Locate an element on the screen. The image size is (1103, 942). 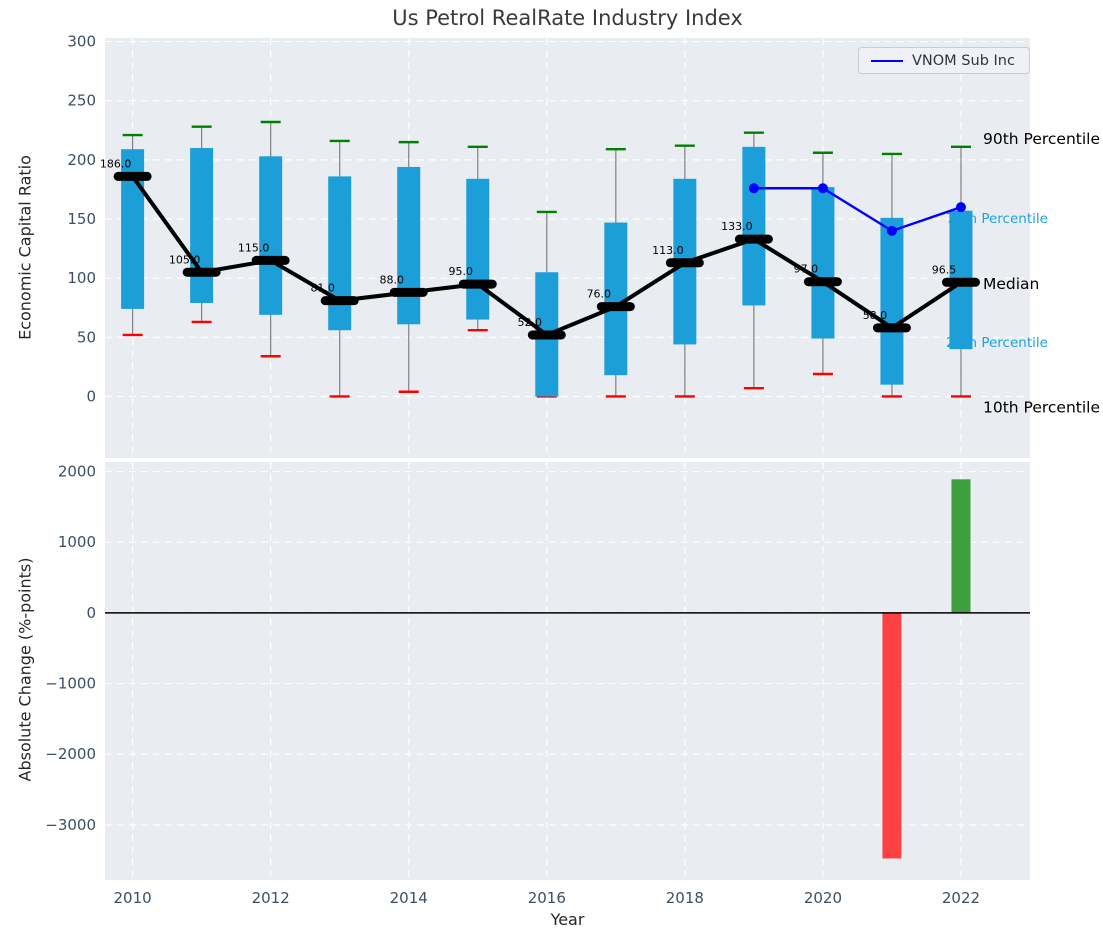
y-tick-label-top: 100 is located at coordinates (81, 278).